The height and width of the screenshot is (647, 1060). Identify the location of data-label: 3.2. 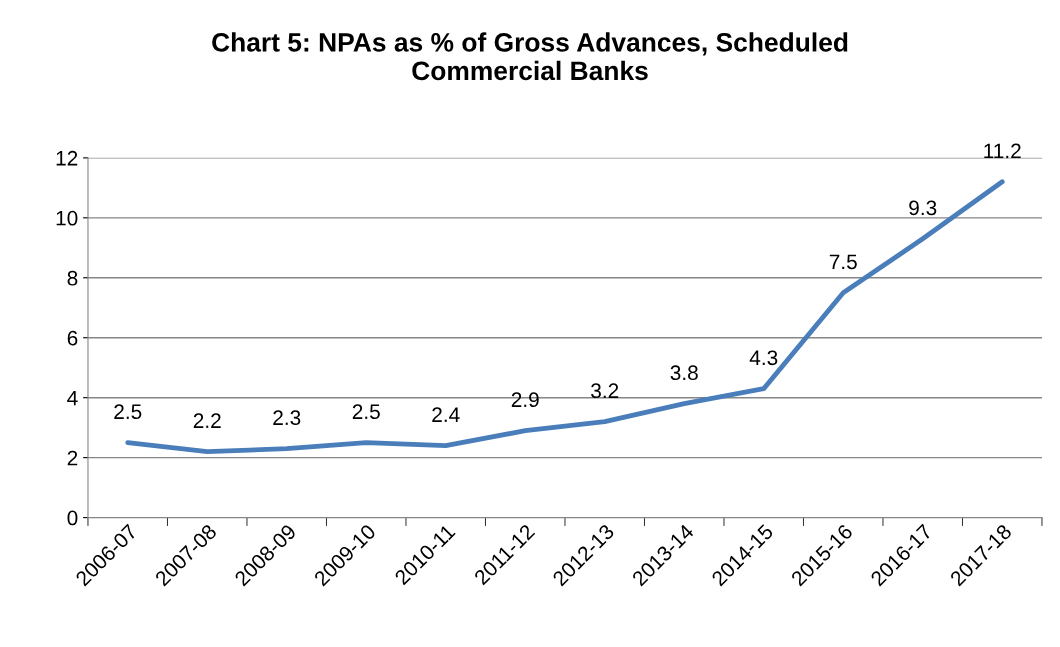
(605, 391).